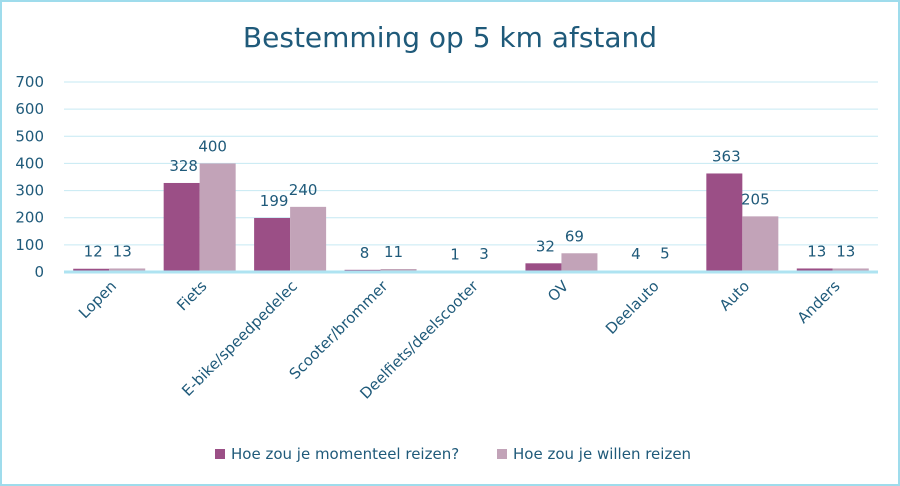 This screenshot has height=486, width=900. What do you see at coordinates (212, 146) in the screenshot?
I see `data-label: 400` at bounding box center [212, 146].